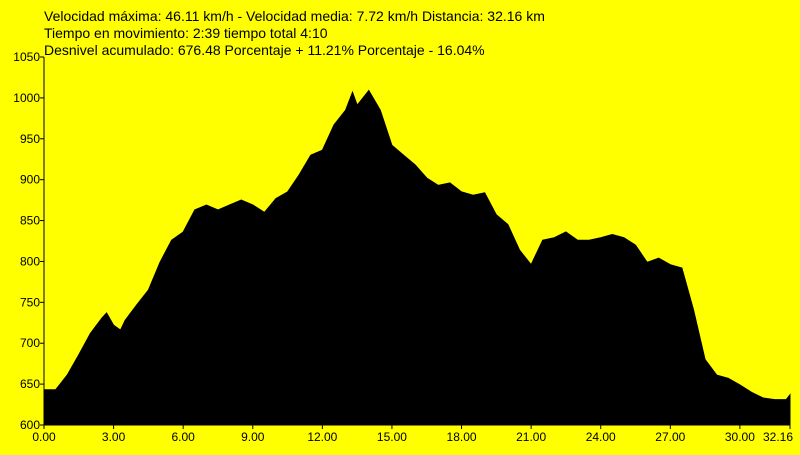  I want to click on x-tick-label: 9.00, so click(253, 437).